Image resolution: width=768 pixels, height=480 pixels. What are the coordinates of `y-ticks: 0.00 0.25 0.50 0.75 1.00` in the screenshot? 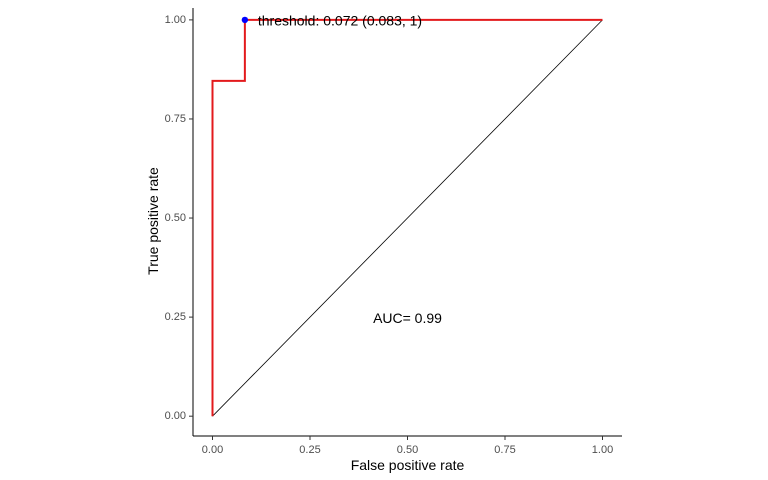 It's located at (179, 218).